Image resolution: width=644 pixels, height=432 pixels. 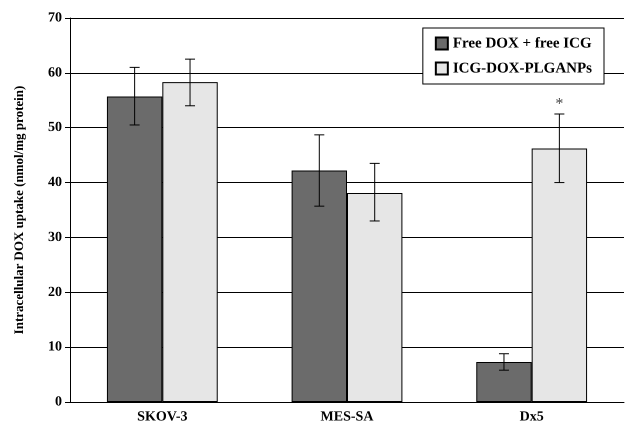 What do you see at coordinates (58, 402) in the screenshot?
I see `y-tick-label: 0` at bounding box center [58, 402].